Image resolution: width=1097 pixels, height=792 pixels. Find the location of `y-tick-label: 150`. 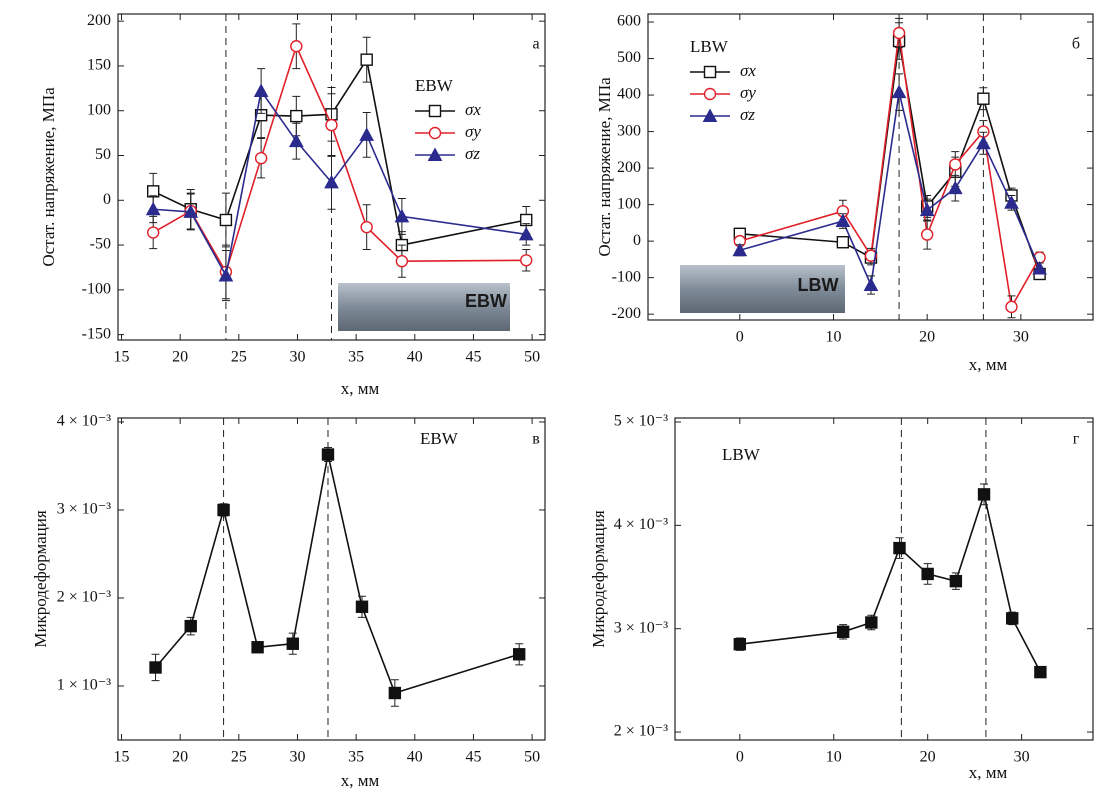

y-tick-label: 150 is located at coordinates (99, 65).